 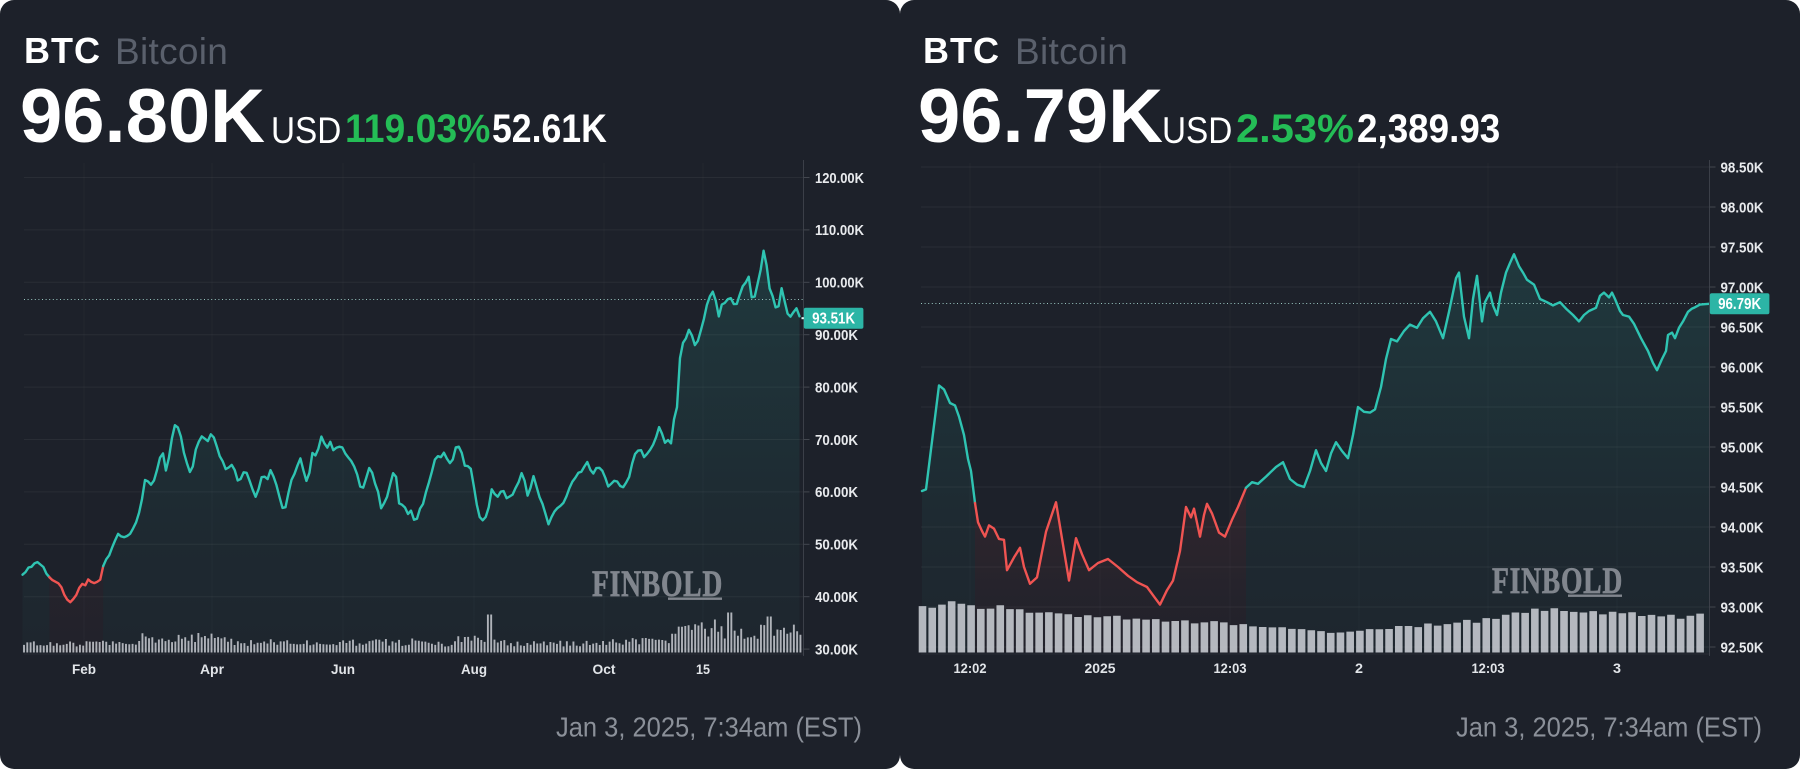 I want to click on svg-text: 97.50K, so click(x=1742, y=247).